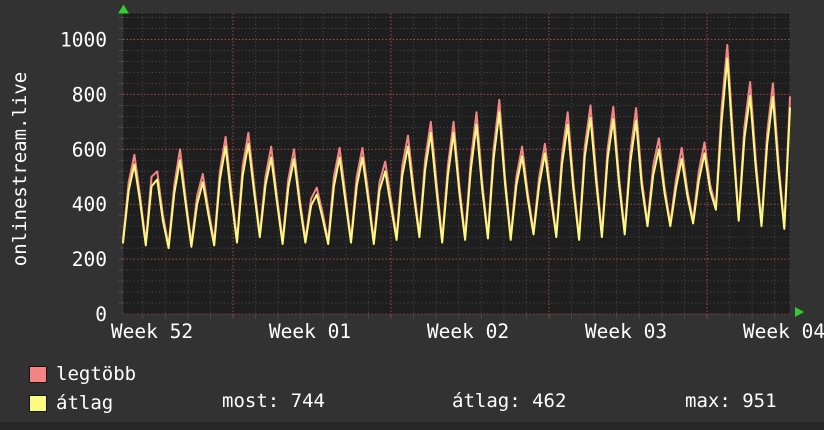 This screenshot has height=430, width=824. I want to click on axis-tick-label: 800, so click(89, 94).